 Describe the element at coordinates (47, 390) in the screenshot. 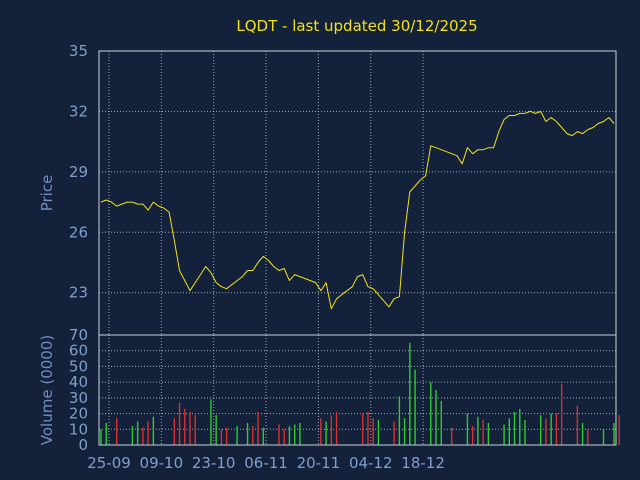

I see `volume-axis-label: Volume (0000)` at that location.